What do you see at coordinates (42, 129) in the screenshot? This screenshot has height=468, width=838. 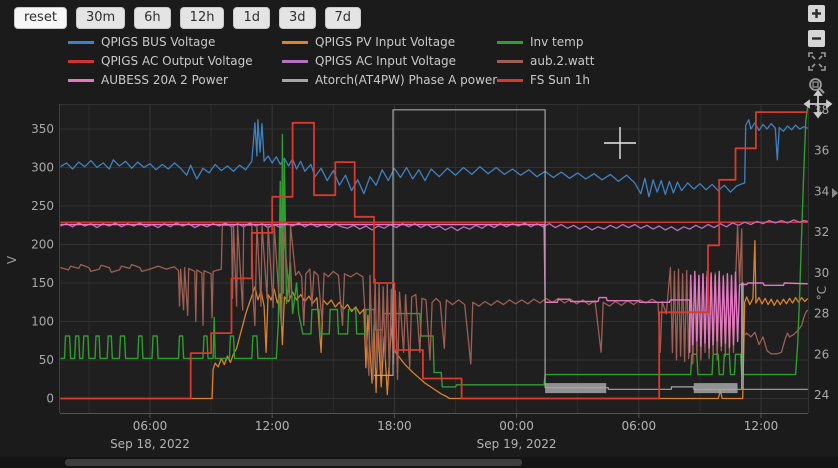 I see `svg-text: 350` at bounding box center [42, 129].